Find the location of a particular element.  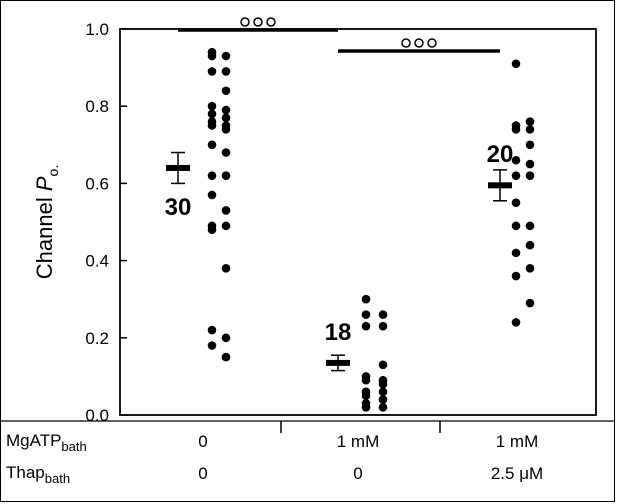

condition-row1-value: 0 is located at coordinates (202, 441).